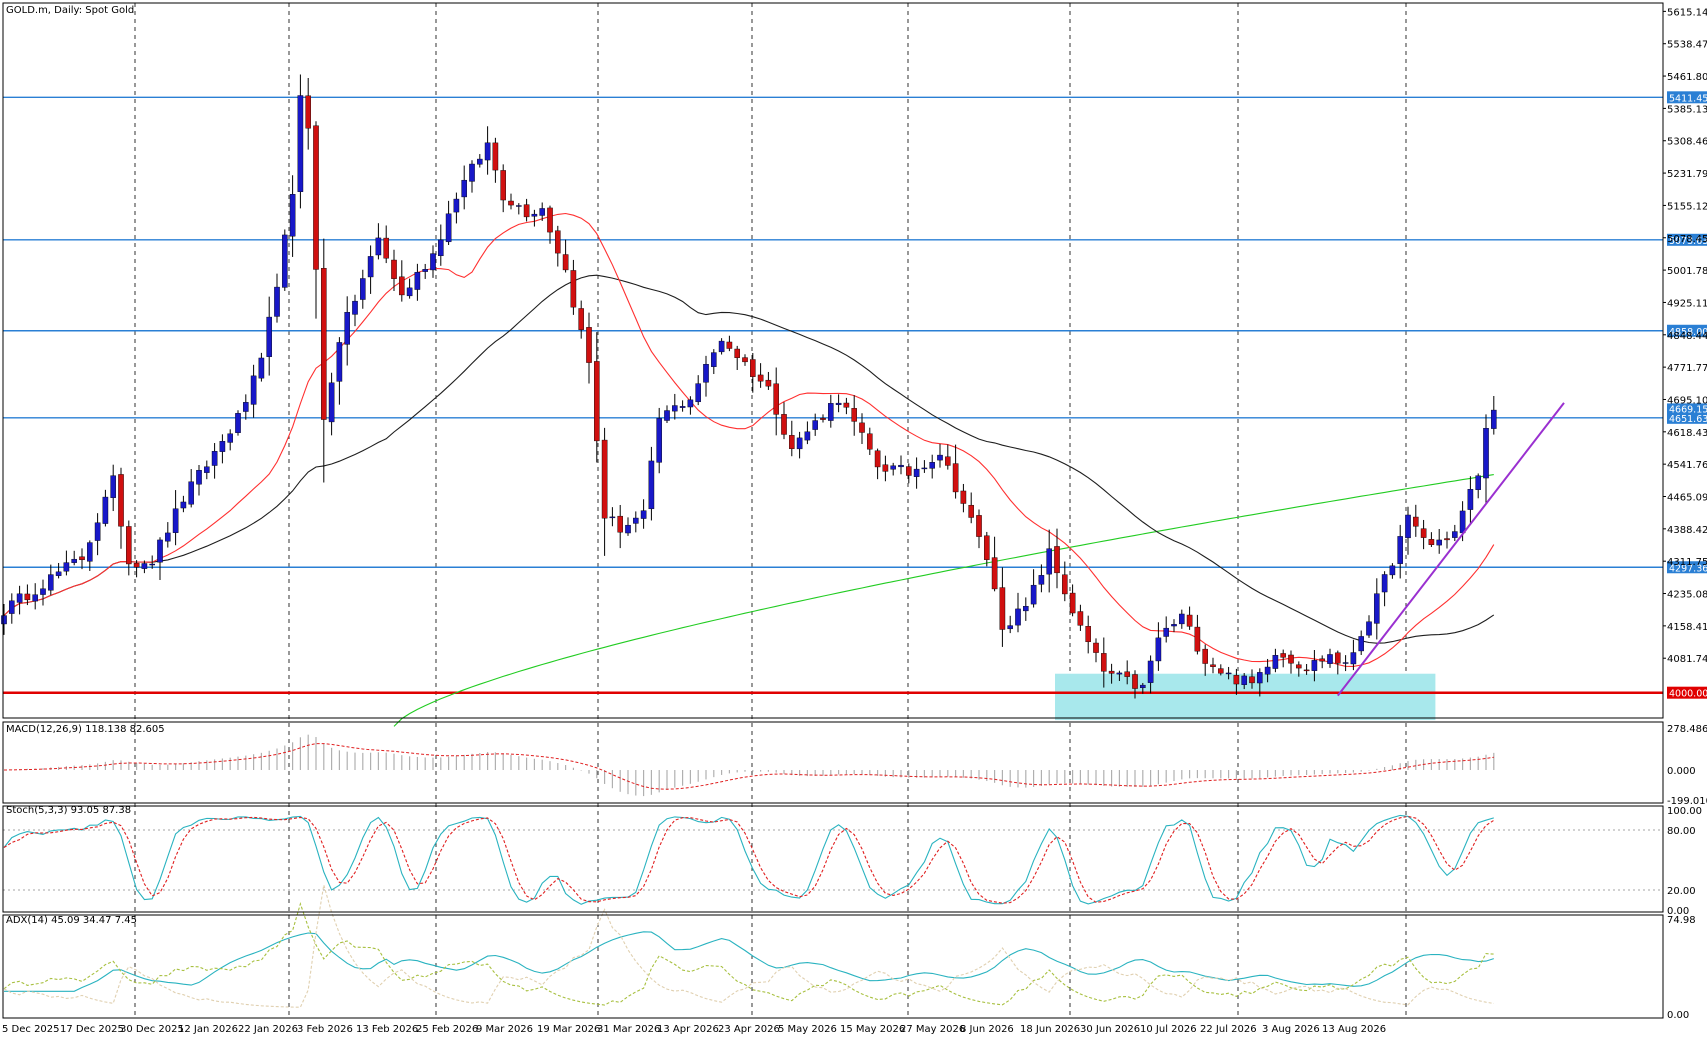 The width and height of the screenshot is (1707, 1041). Describe the element at coordinates (1681, 920) in the screenshot. I see `adx-tick-label: 74.98` at that location.